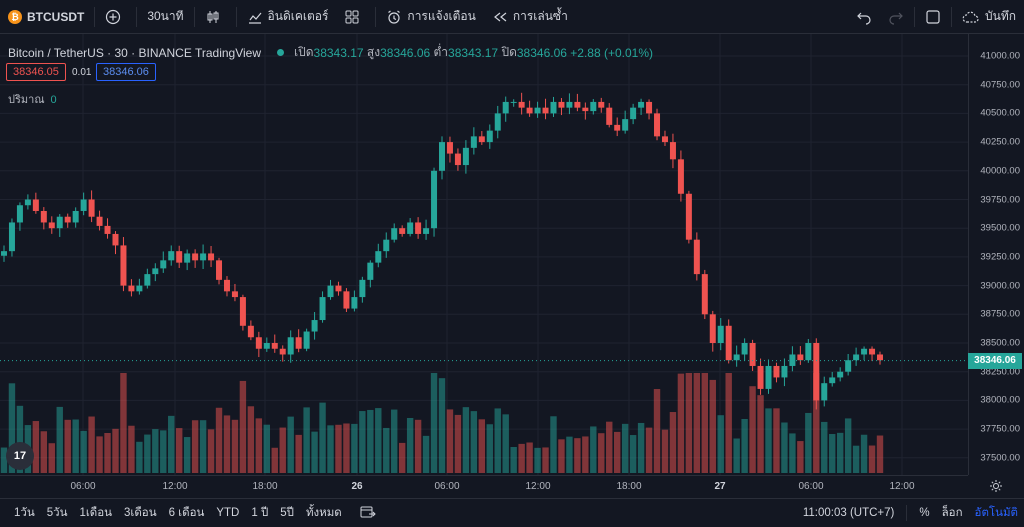  Describe the element at coordinates (933, 17) in the screenshot. I see `fullscreen-button` at that location.